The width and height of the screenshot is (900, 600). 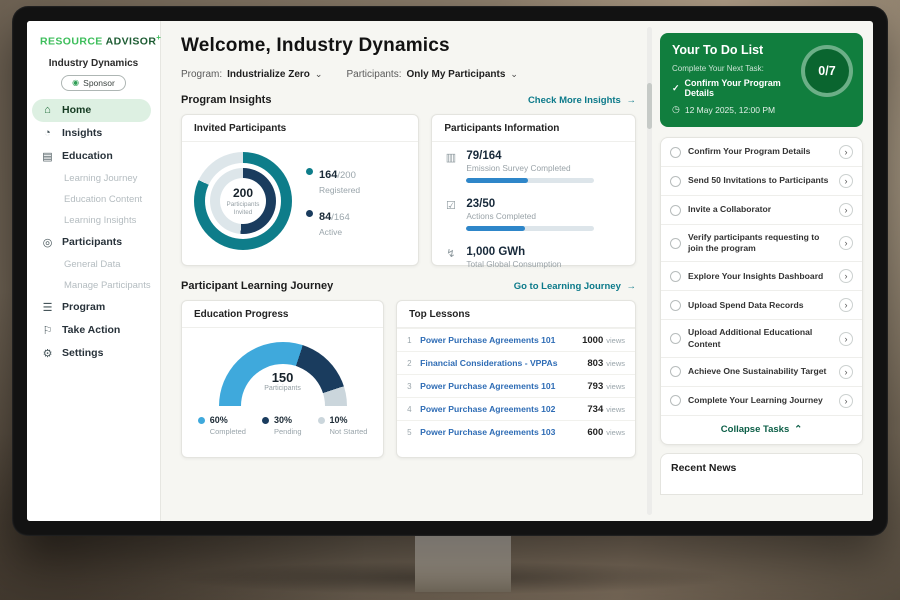 I want to click on sidebar-item-education: ▤ Education, so click(x=93, y=156).